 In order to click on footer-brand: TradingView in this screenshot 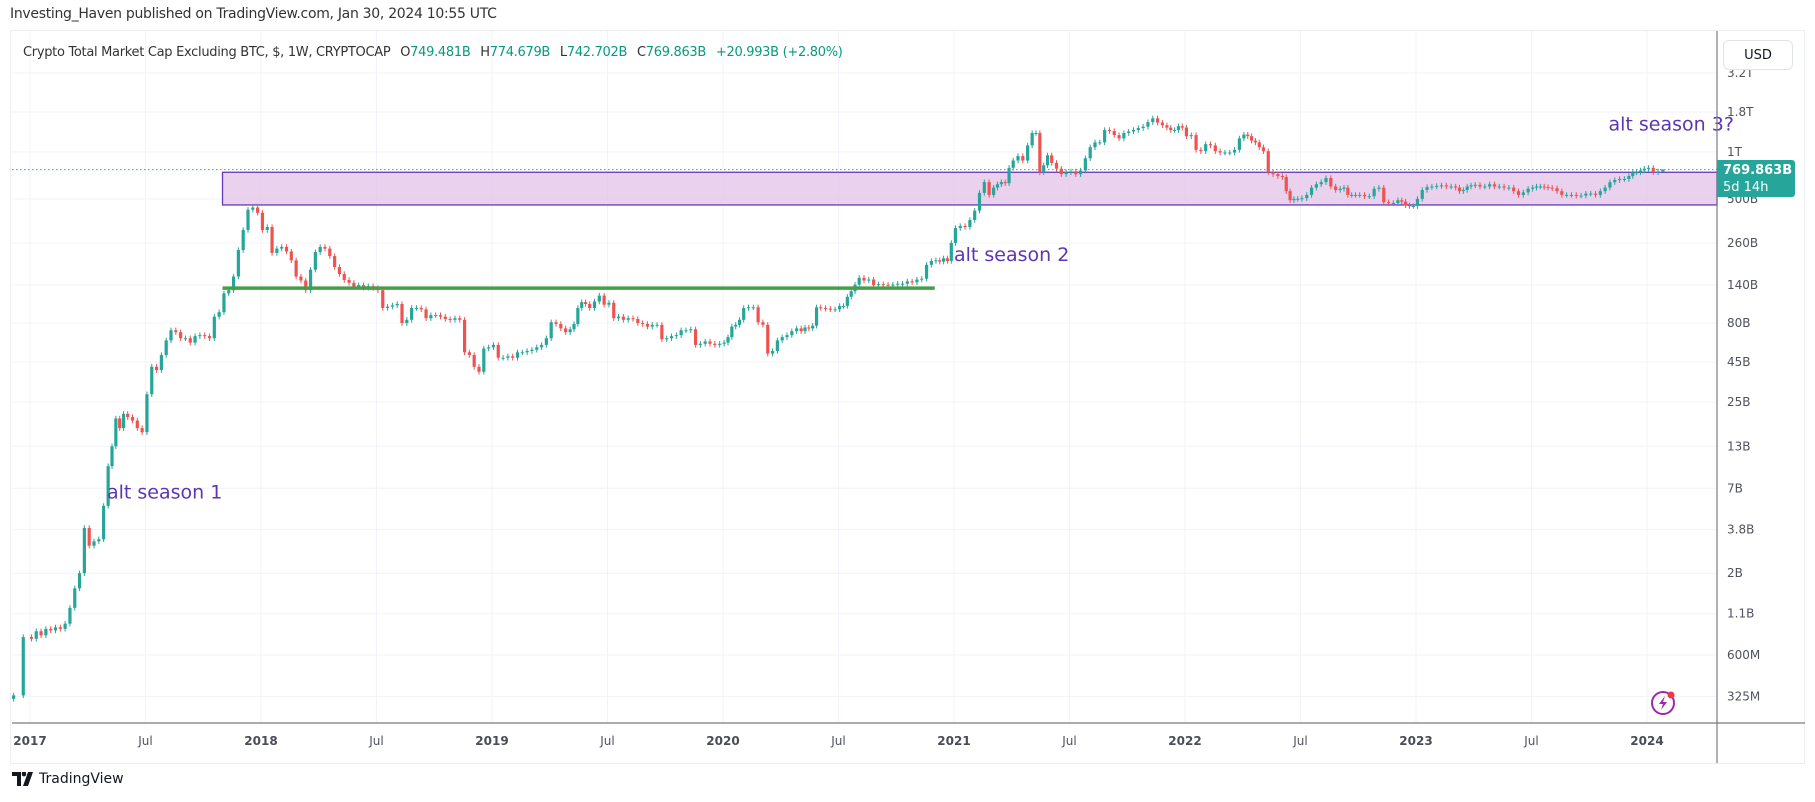, I will do `click(68, 779)`.